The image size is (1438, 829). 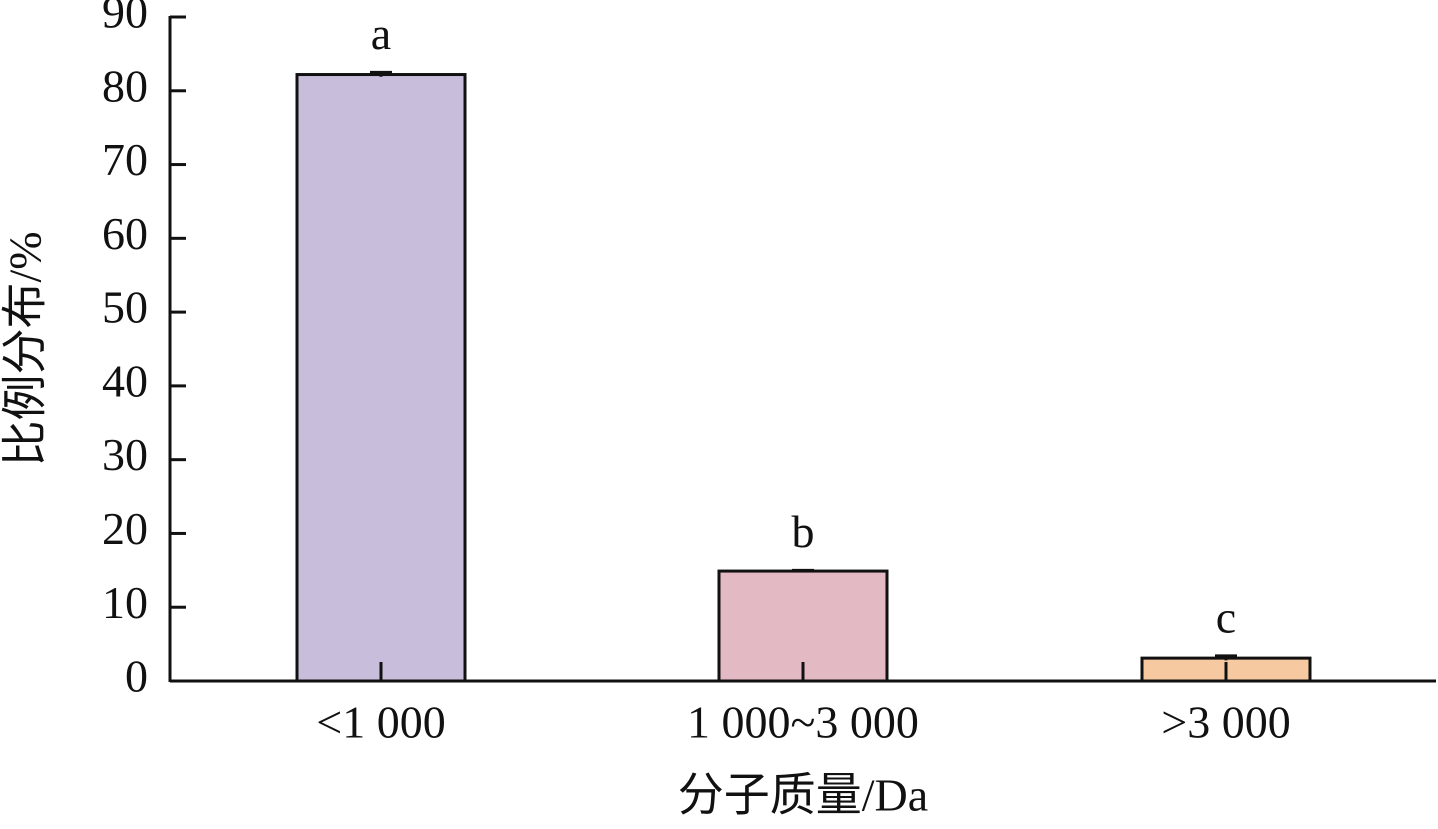 What do you see at coordinates (380, 722) in the screenshot?
I see `x-tick-label: <1 000` at bounding box center [380, 722].